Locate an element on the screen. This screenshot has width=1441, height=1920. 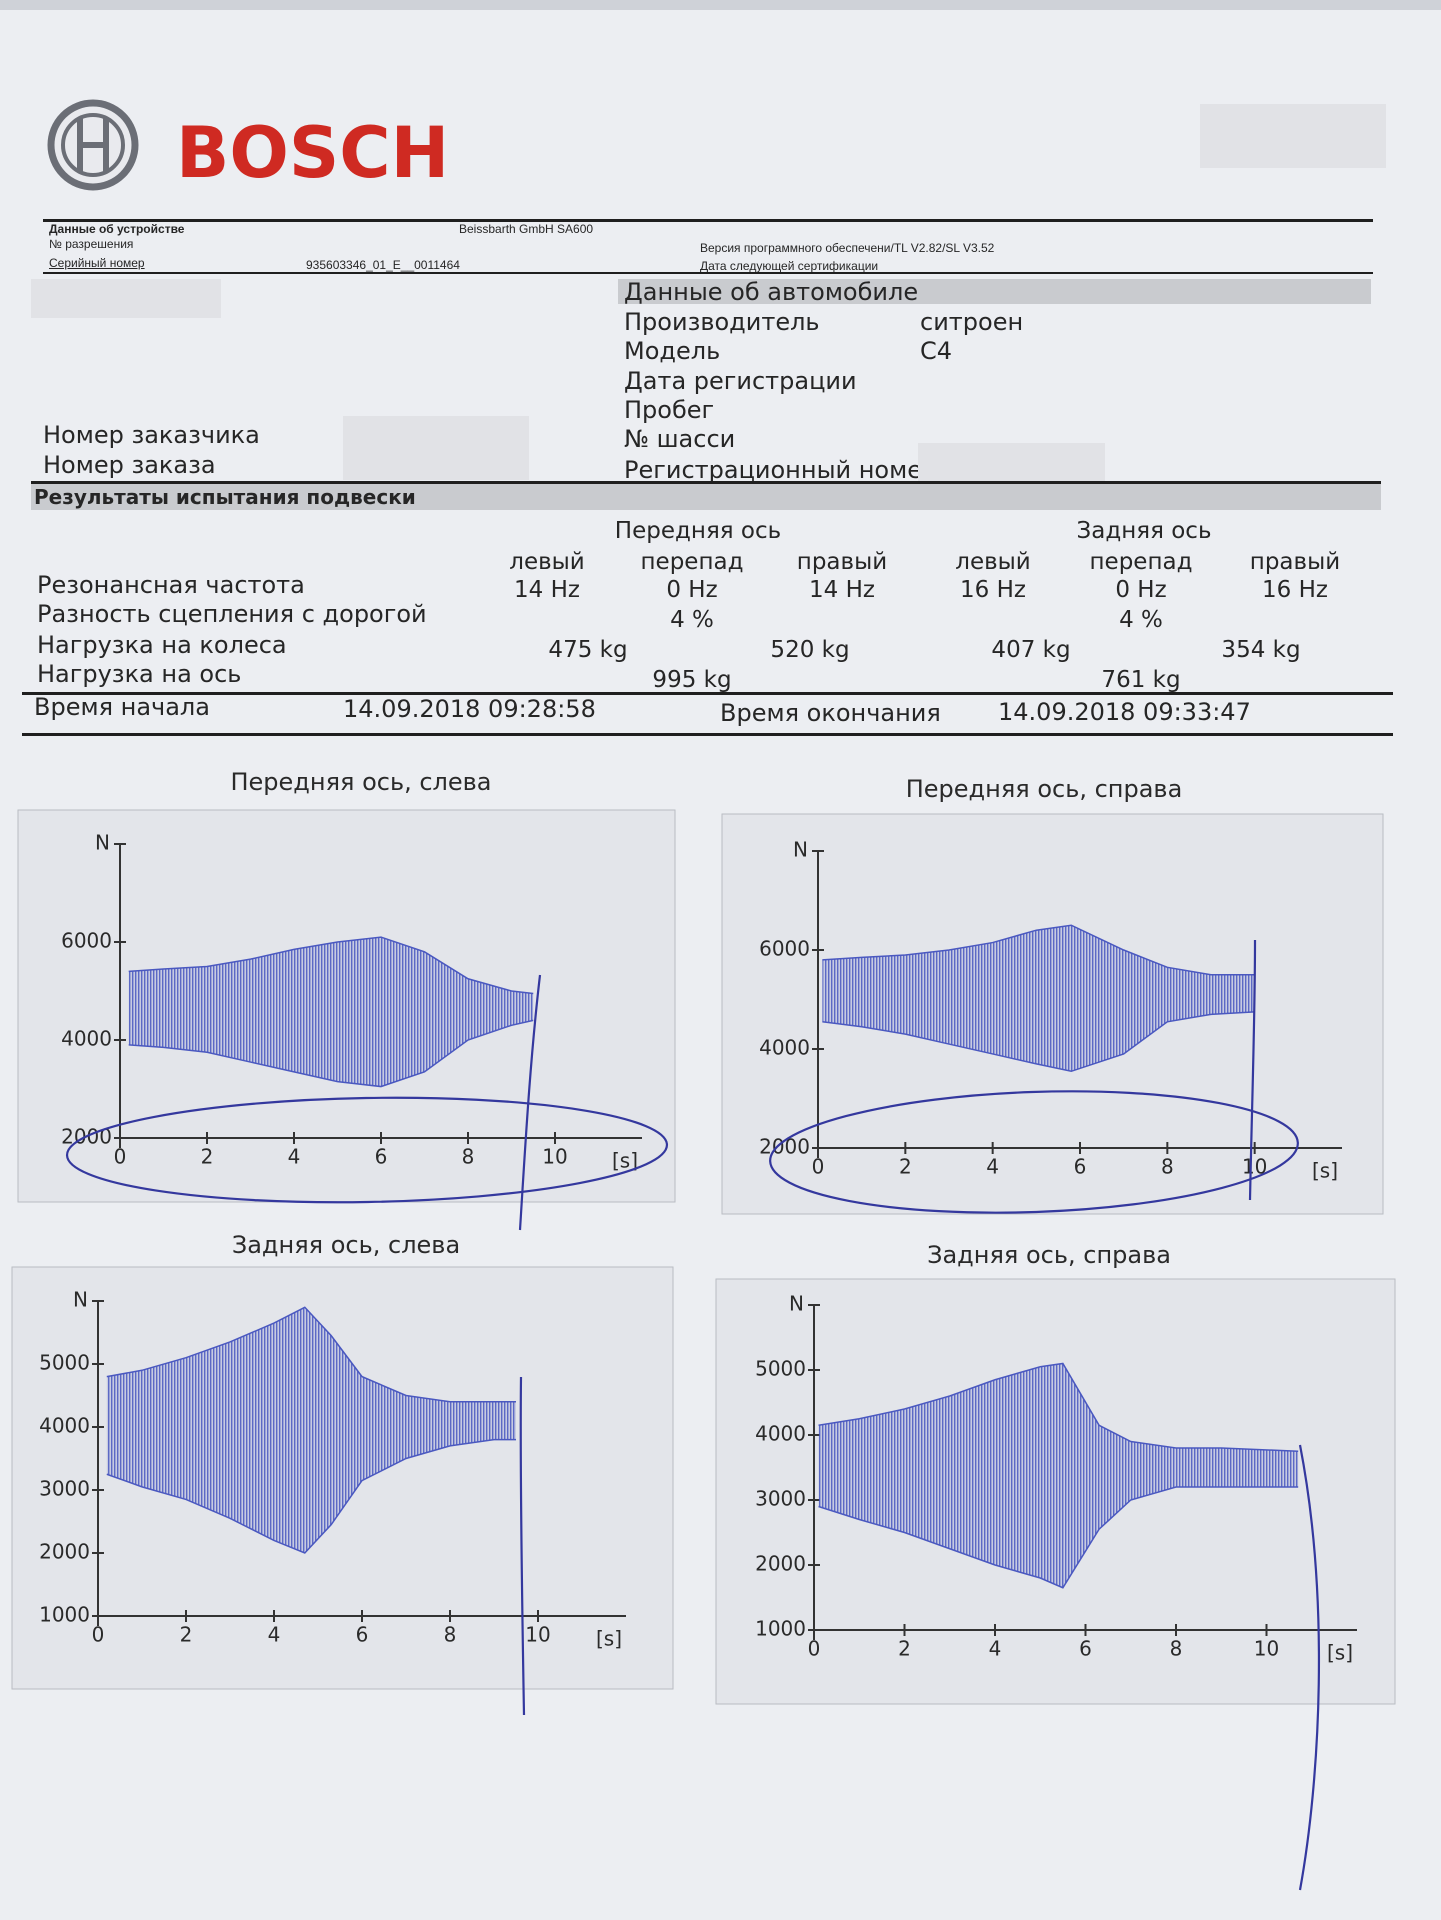
cell: 761 kg is located at coordinates (1141, 680).